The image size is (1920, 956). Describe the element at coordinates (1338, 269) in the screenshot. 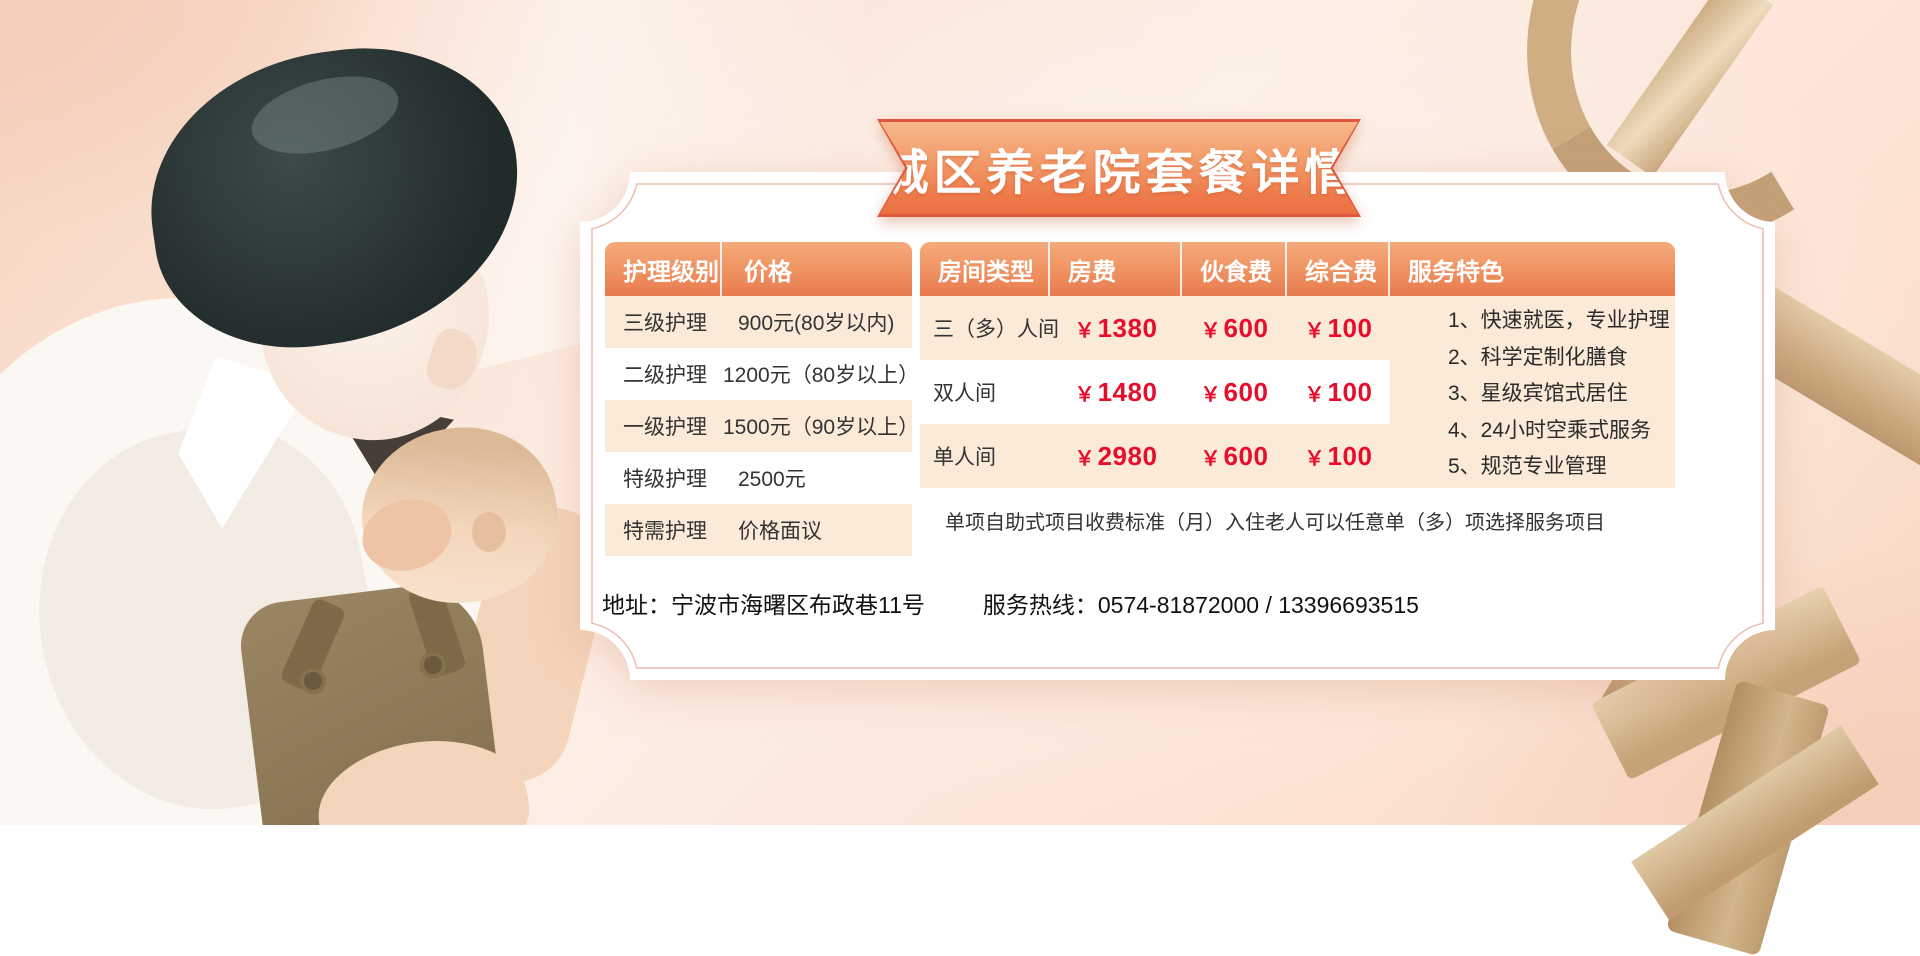

I see `room-header-misc-fee: 综合费` at that location.